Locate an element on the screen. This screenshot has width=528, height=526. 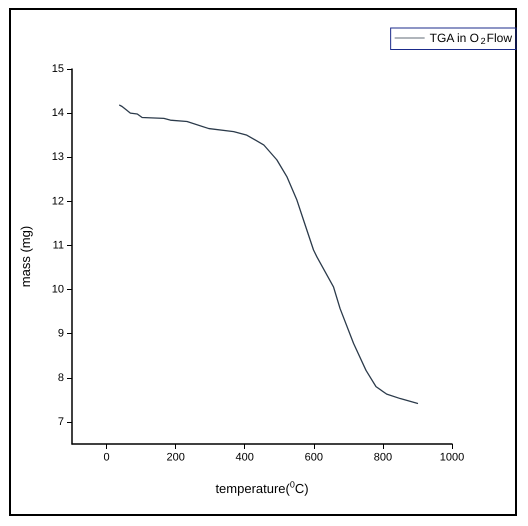
y-tick-label: 10 is located at coordinates (58, 290).